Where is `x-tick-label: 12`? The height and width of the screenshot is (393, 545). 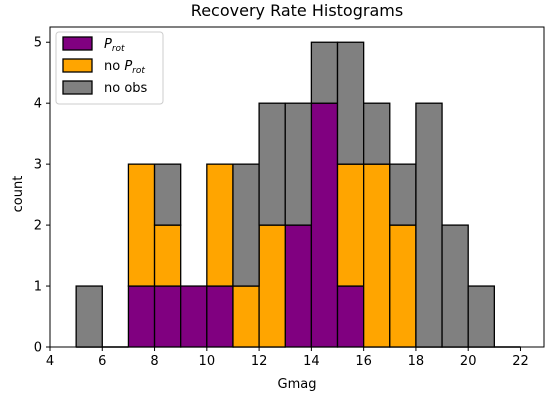 x-tick-label: 12 is located at coordinates (259, 361).